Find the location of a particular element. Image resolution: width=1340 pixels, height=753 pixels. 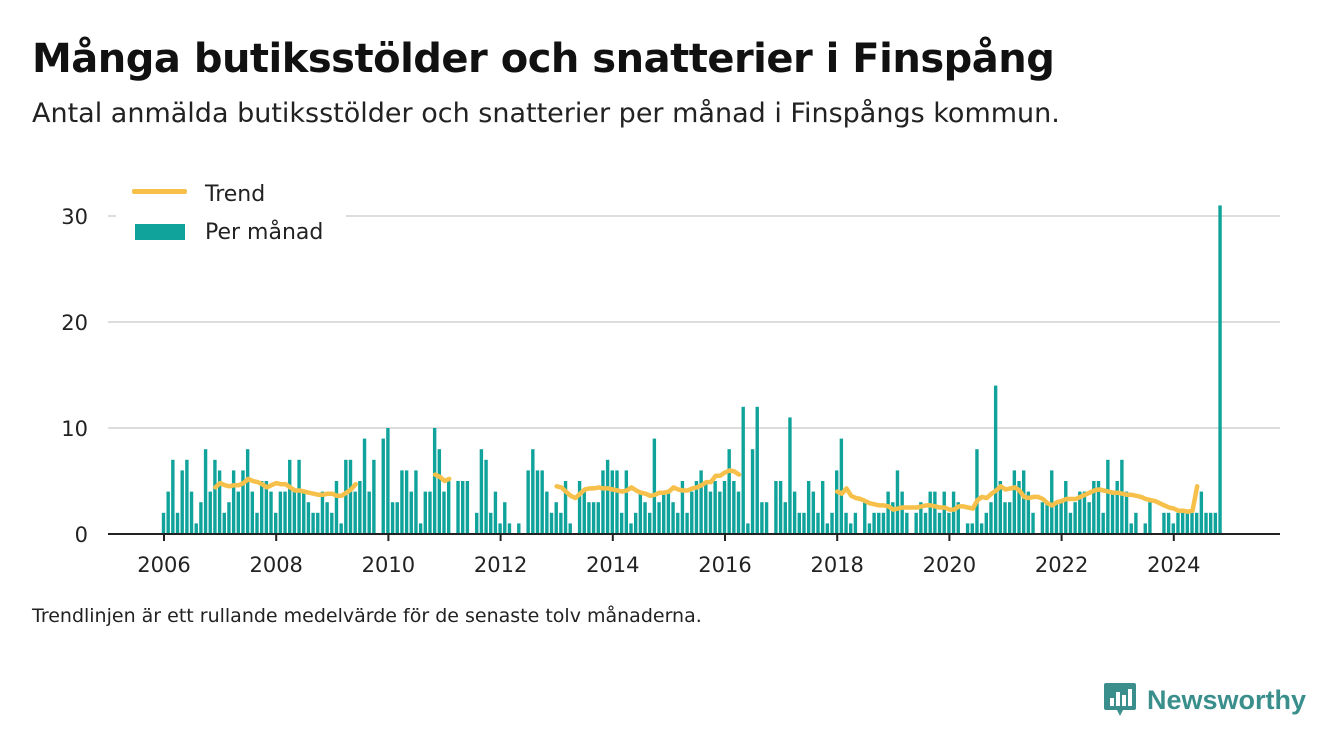

trend-line-segment is located at coordinates (648, 484).